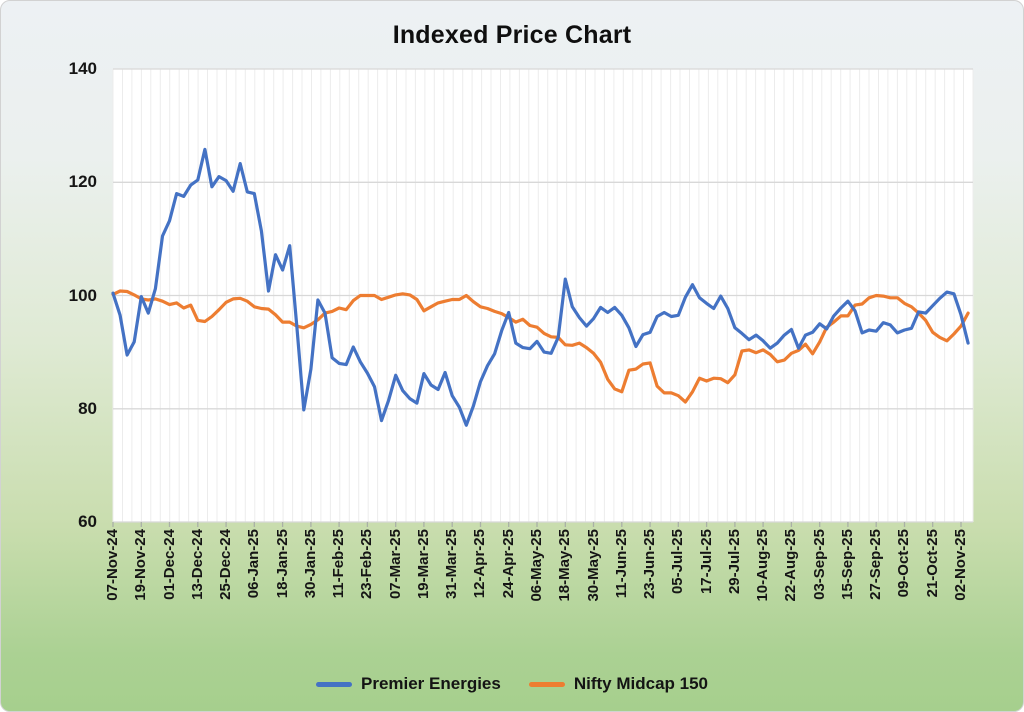 The image size is (1024, 712). Describe the element at coordinates (621, 564) in the screenshot. I see `x-axis-label: 11-Jun-25` at that location.